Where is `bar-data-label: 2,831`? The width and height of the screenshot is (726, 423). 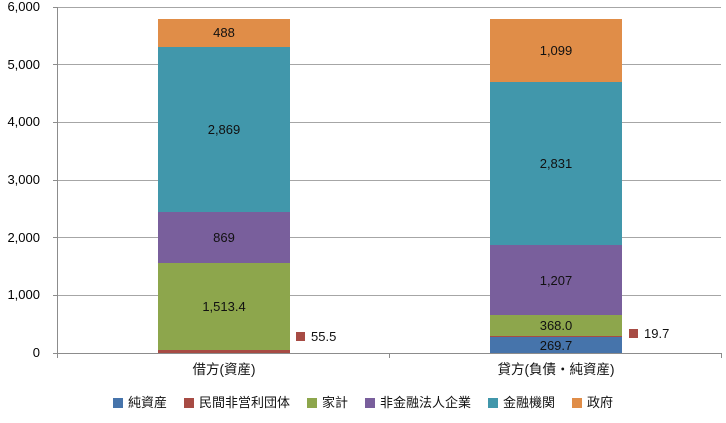
bar-data-label: 2,831 is located at coordinates (556, 164).